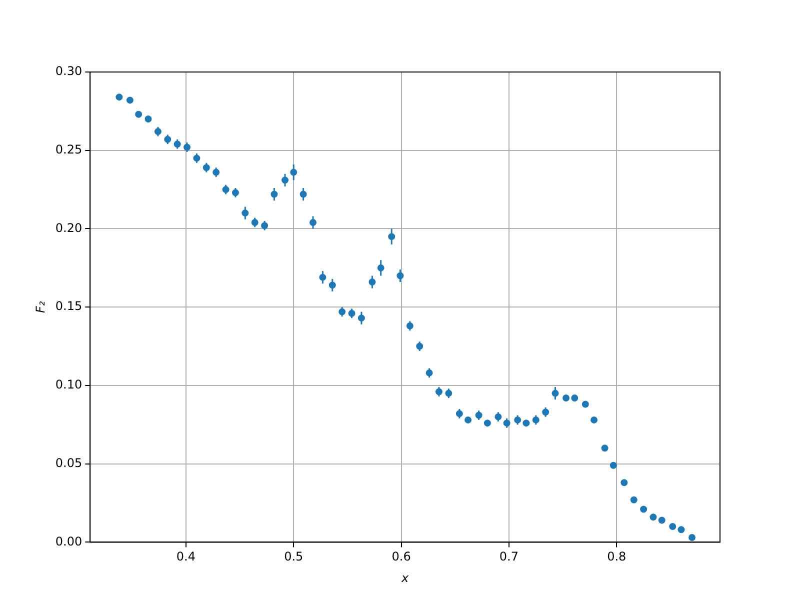 The height and width of the screenshot is (600, 800). What do you see at coordinates (40, 307) in the screenshot?
I see `y-axis-title: F₂` at bounding box center [40, 307].